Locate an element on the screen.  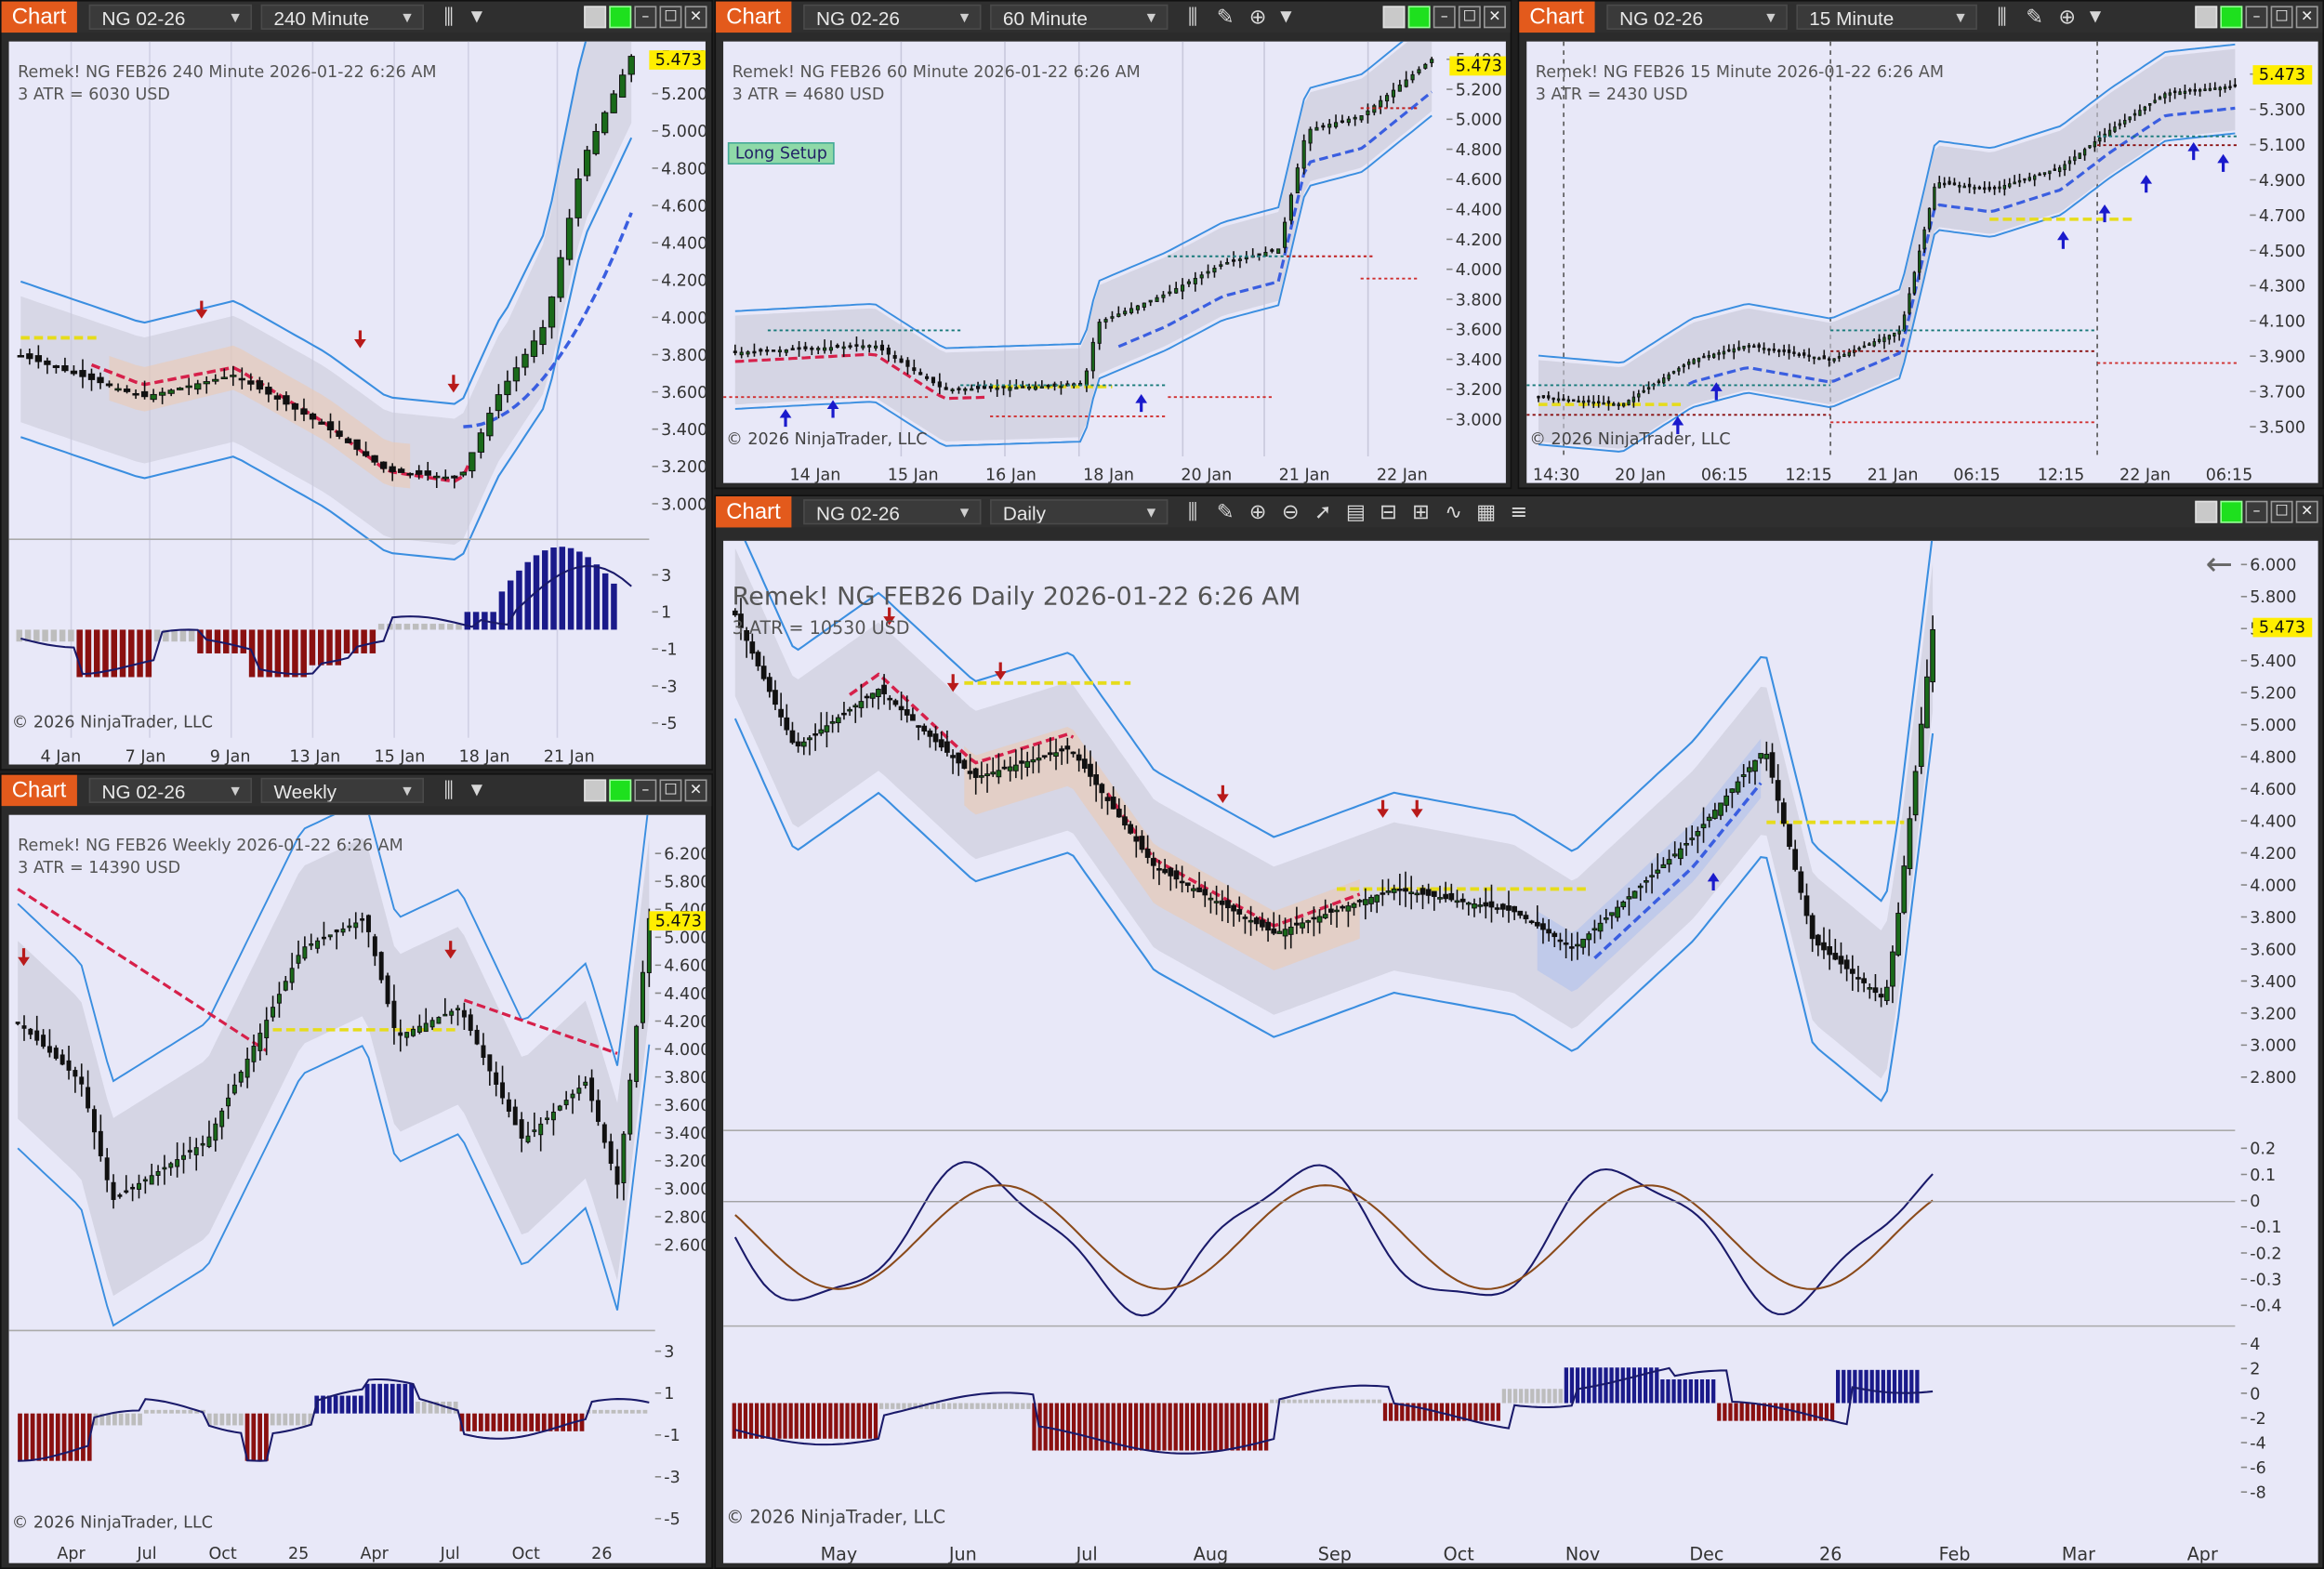
calculator-icon: ▦ is located at coordinates (1486, 511).